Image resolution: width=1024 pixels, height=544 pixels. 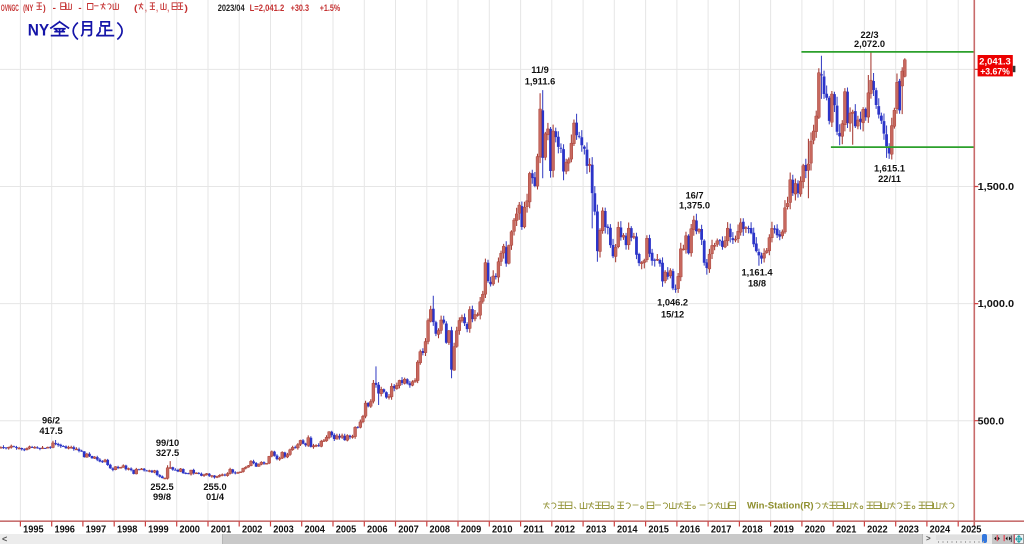 What do you see at coordinates (330, 8) in the screenshot?
I see `svg-text: +1.5%` at bounding box center [330, 8].